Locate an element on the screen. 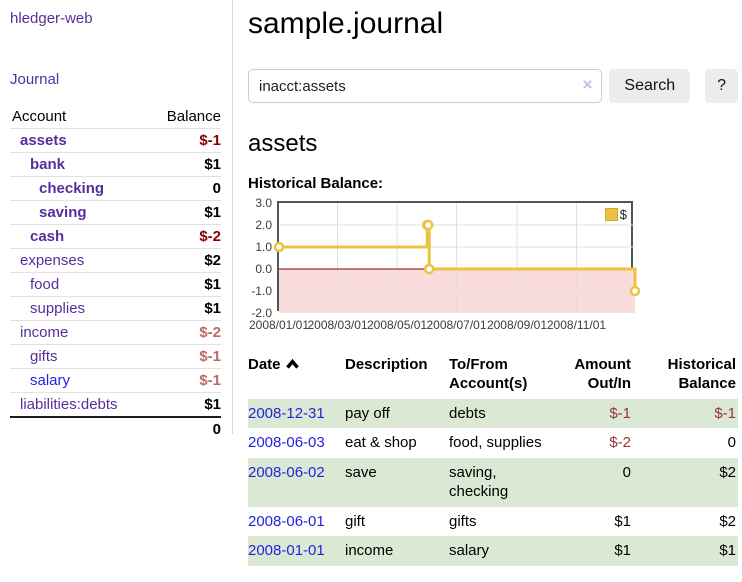 Image resolution: width=742 pixels, height=582 pixels. transaction-description: gift is located at coordinates (355, 521).